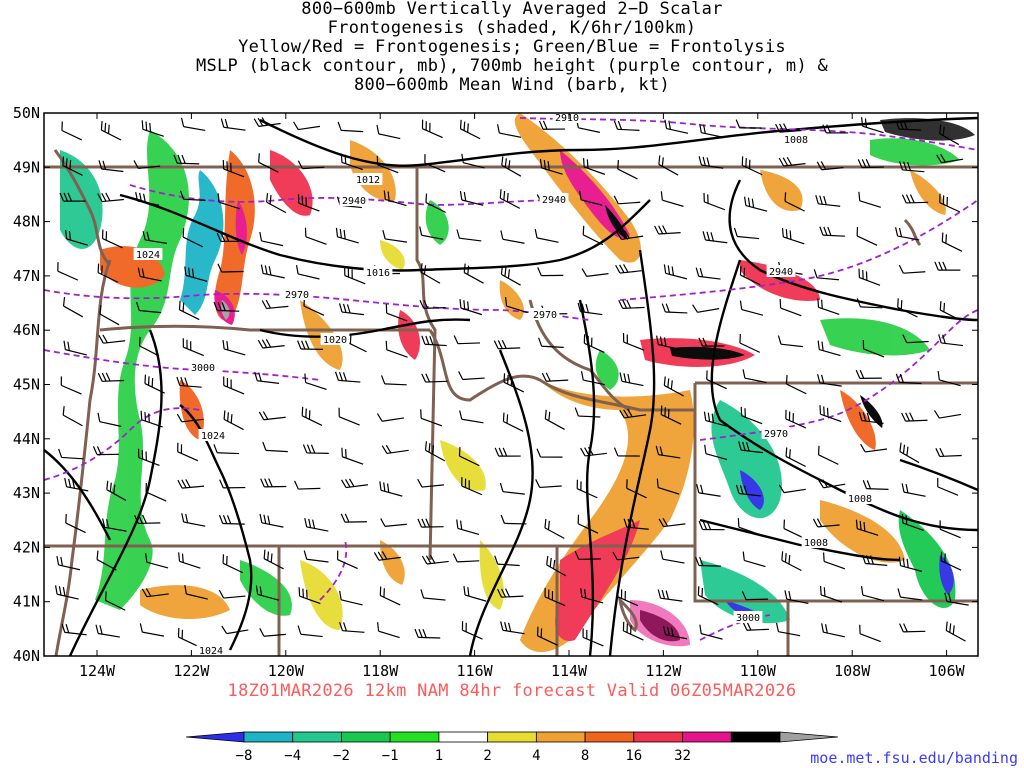 This screenshot has width=1024, height=768. Describe the element at coordinates (378, 273) in the screenshot. I see `mslp-label: 1016` at that location.